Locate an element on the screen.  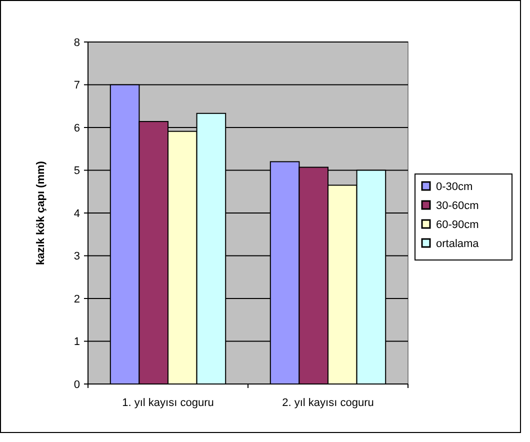
y-tick-label: 6 is located at coordinates (77, 128).